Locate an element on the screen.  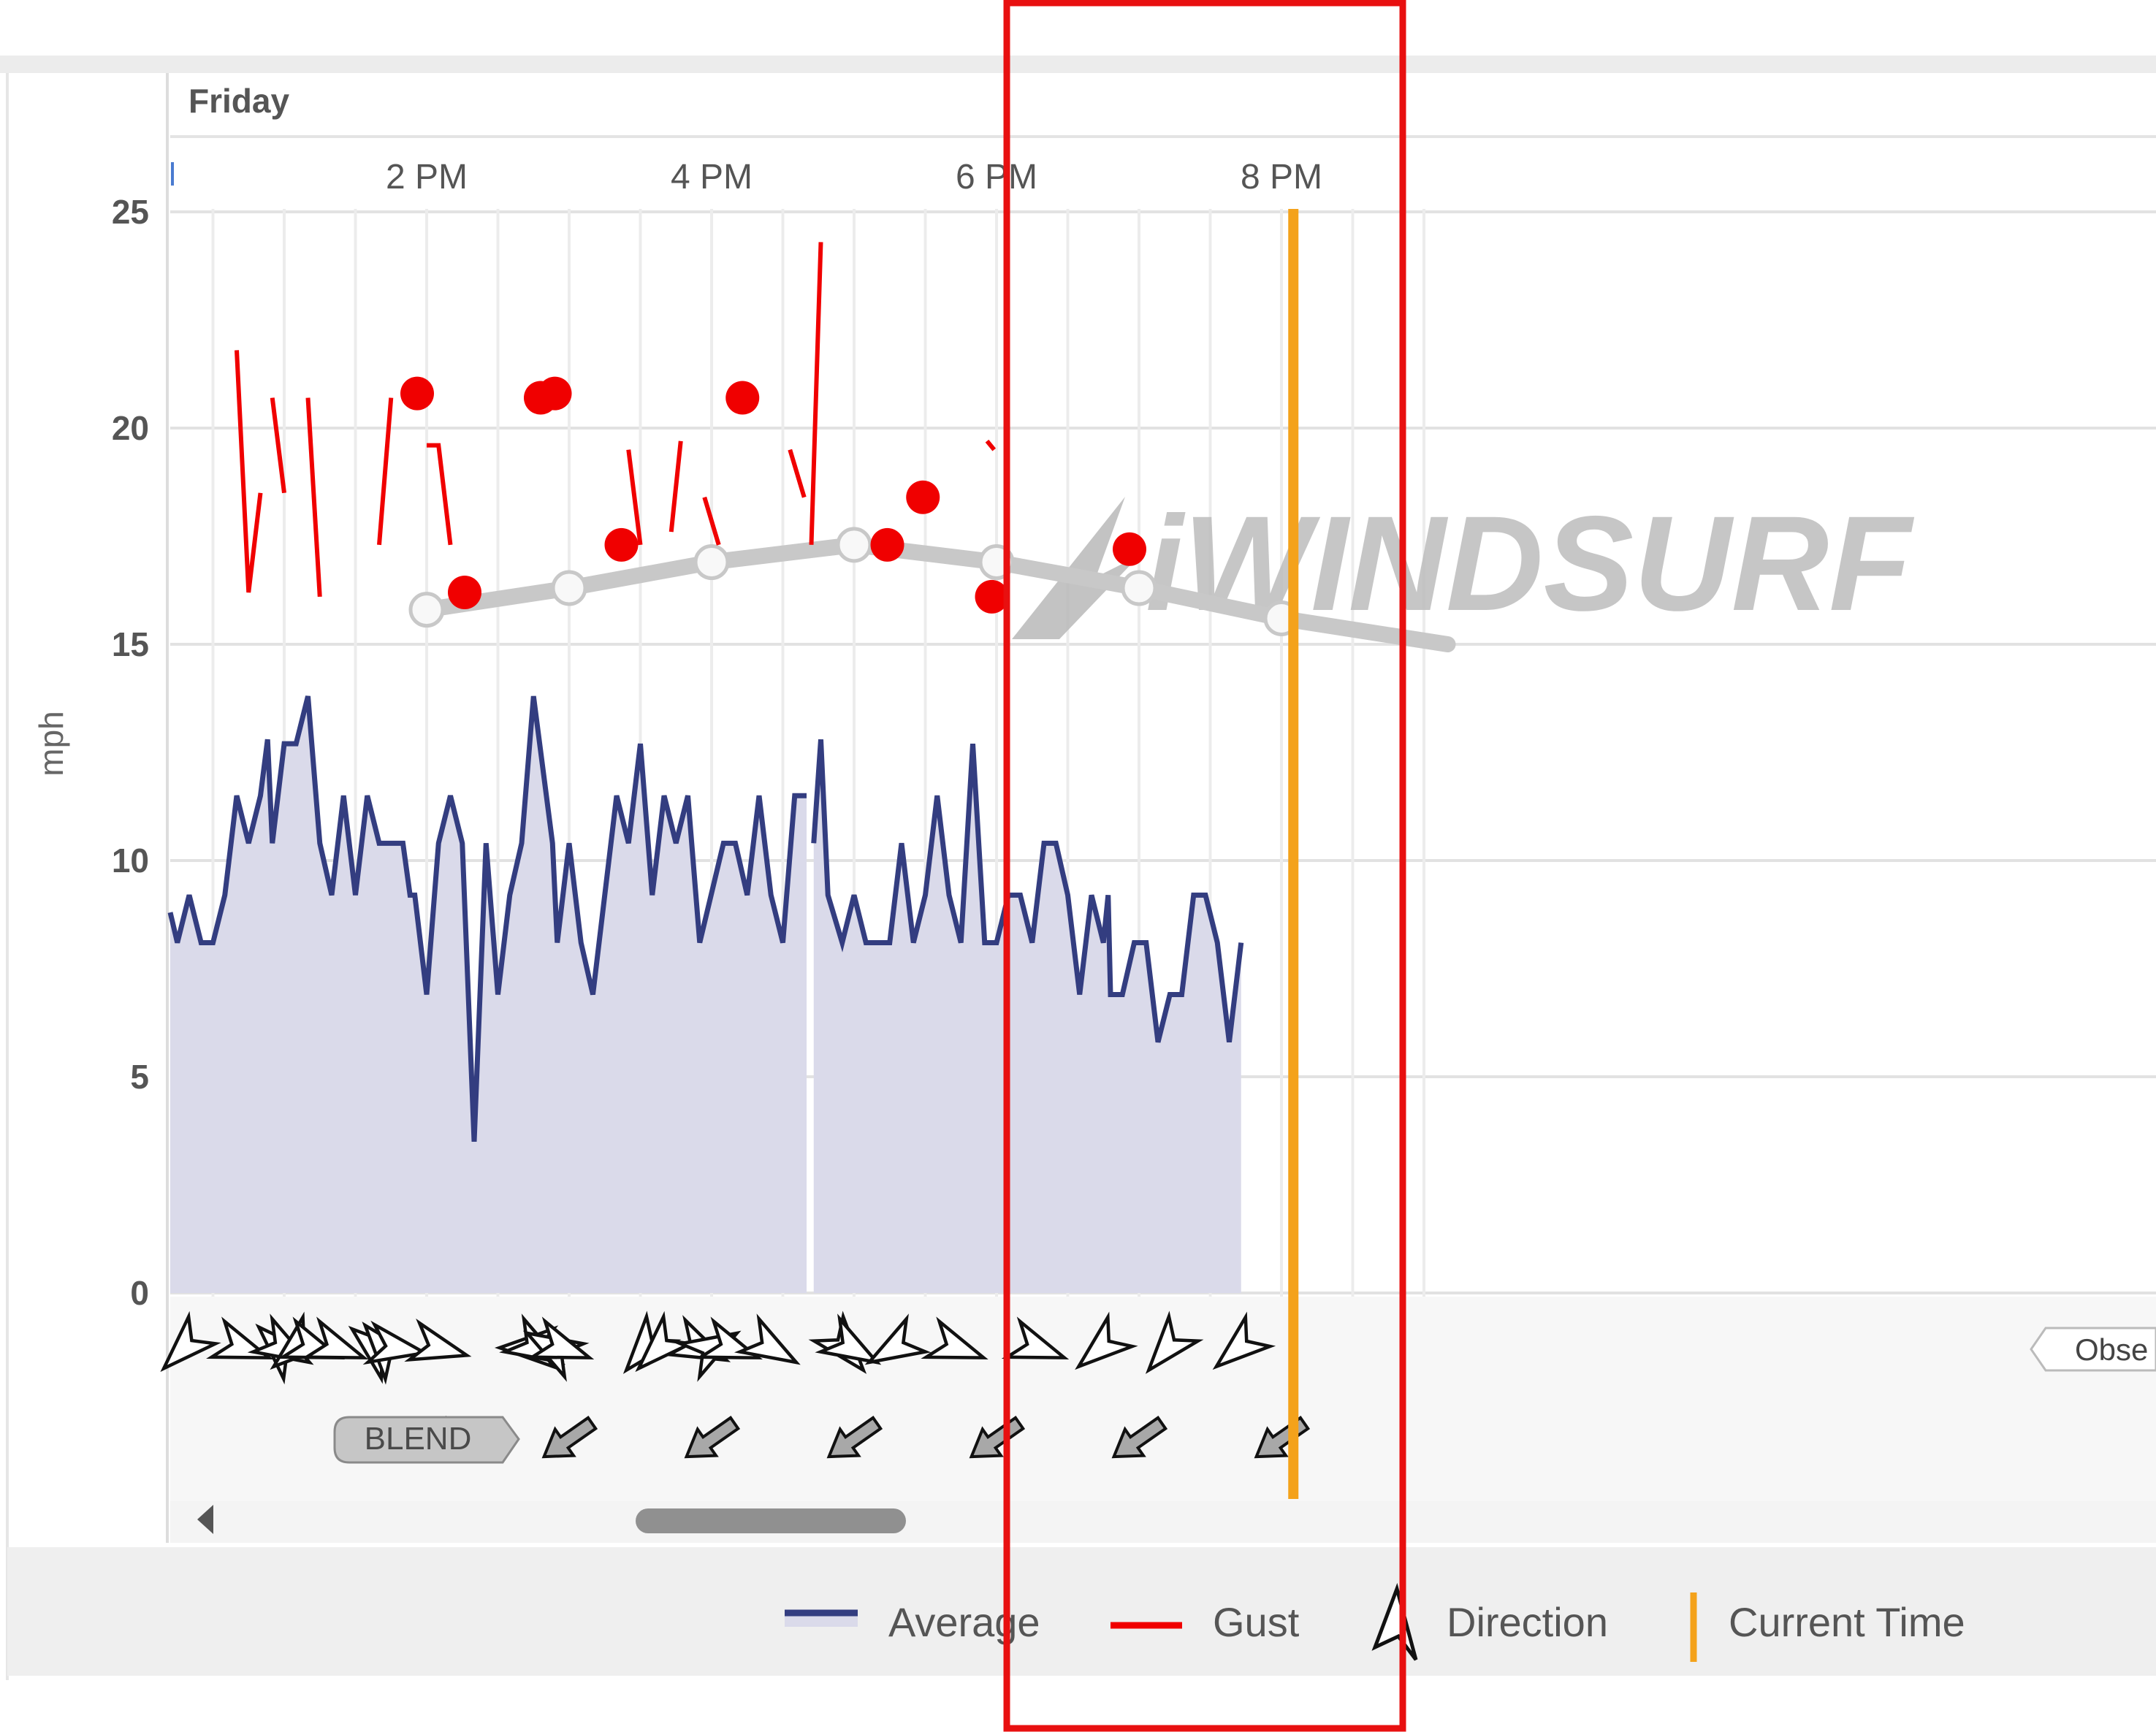
forecast-series is located at coordinates (932, 589).